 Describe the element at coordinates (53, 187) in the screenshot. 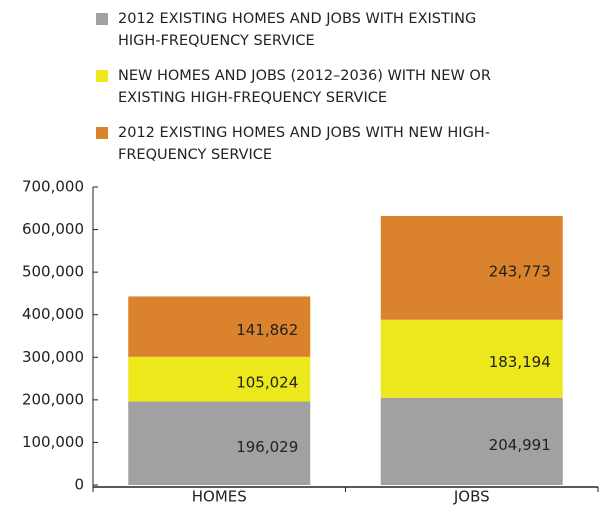

I see `y-tick-label: 700,000` at that location.